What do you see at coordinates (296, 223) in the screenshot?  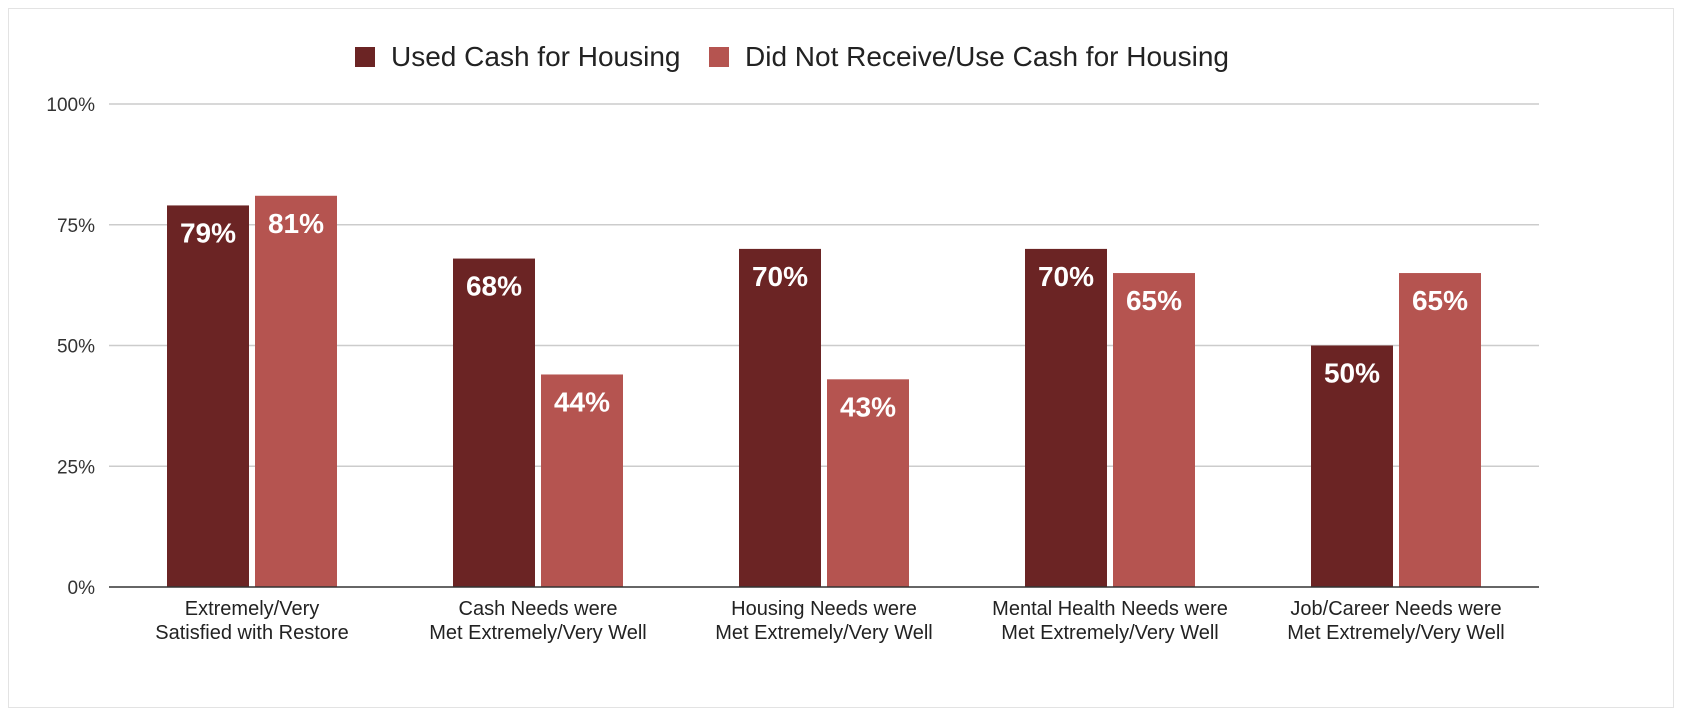 I see `data-label: 81%` at bounding box center [296, 223].